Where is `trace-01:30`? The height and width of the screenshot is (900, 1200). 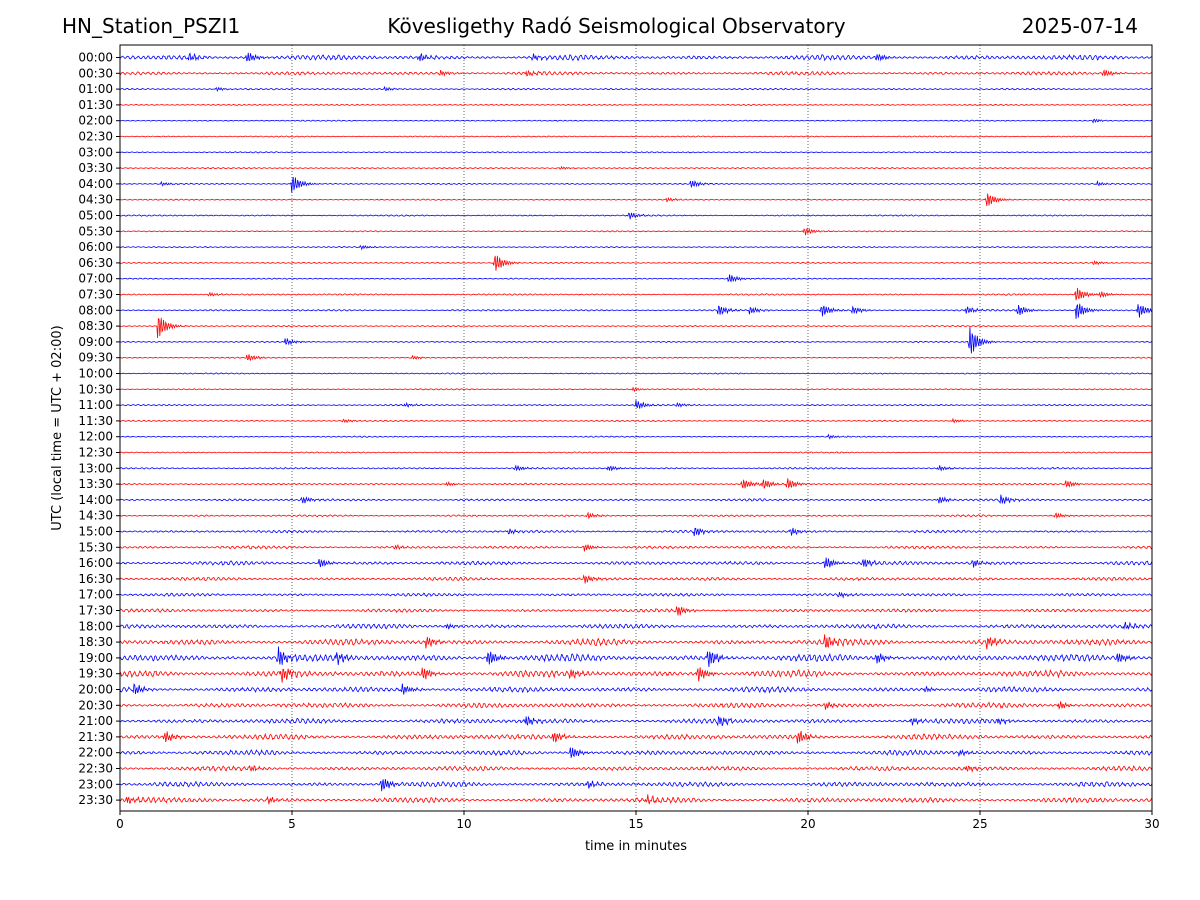
trace-01:30 is located at coordinates (636, 104).